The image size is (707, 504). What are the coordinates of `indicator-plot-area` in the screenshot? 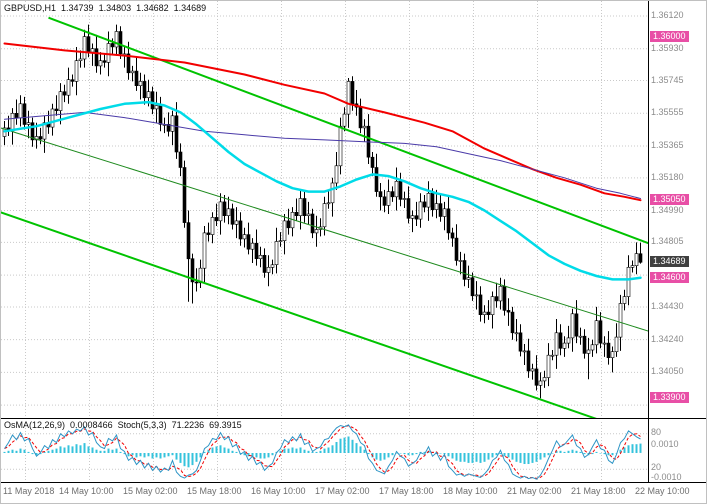 It's located at (324, 451).